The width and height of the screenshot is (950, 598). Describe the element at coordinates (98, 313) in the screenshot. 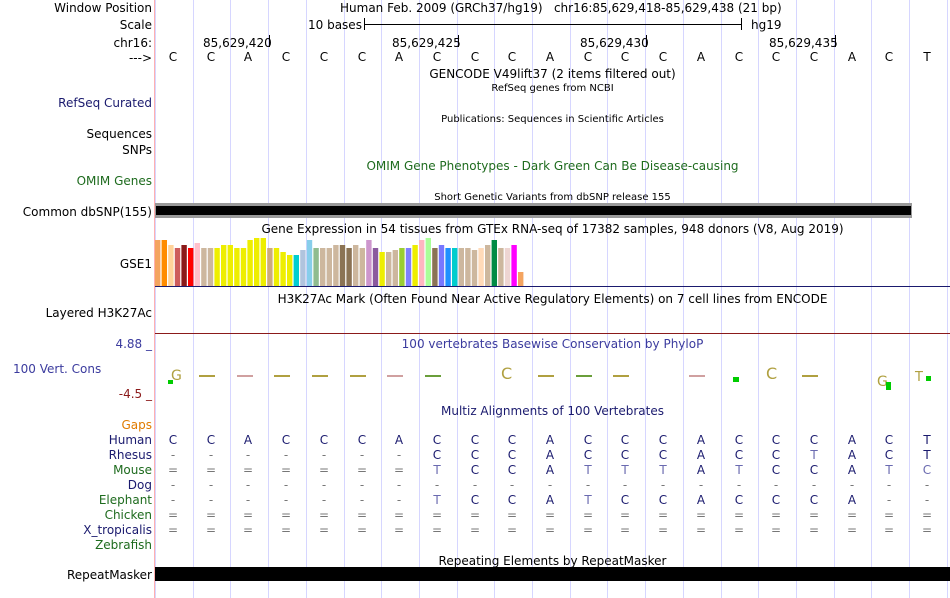

I see `h3k27ac-track-label: Layered H3K27Ac` at that location.